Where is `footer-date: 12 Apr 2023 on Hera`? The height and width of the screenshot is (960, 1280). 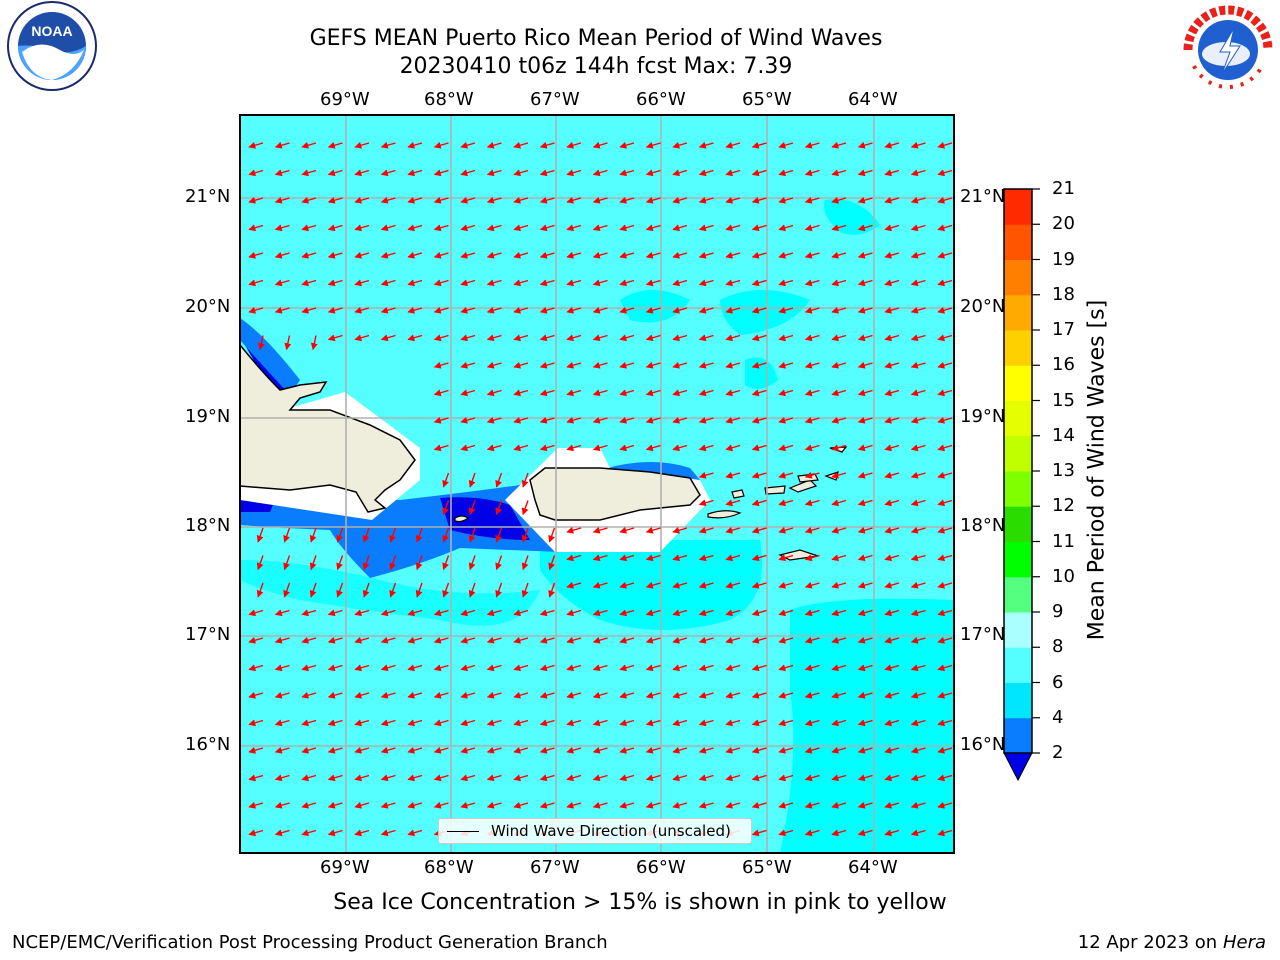
footer-date: 12 Apr 2023 on Hera is located at coordinates (1172, 942).